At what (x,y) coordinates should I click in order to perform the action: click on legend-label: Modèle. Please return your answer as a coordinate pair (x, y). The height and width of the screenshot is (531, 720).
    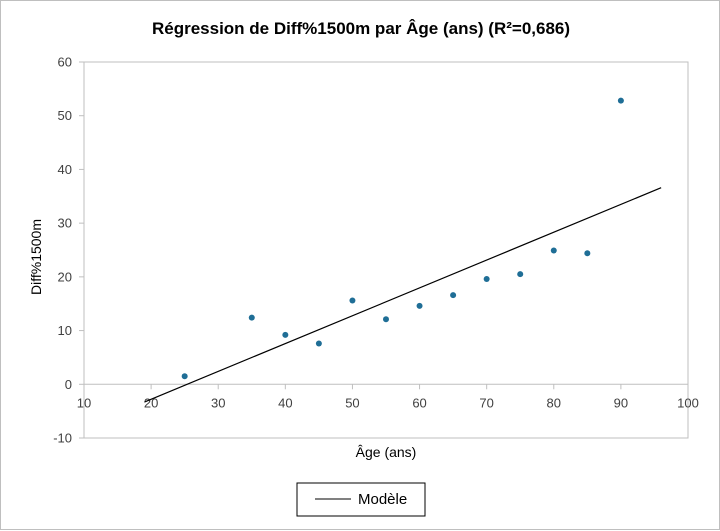
    Looking at the image, I should click on (382, 499).